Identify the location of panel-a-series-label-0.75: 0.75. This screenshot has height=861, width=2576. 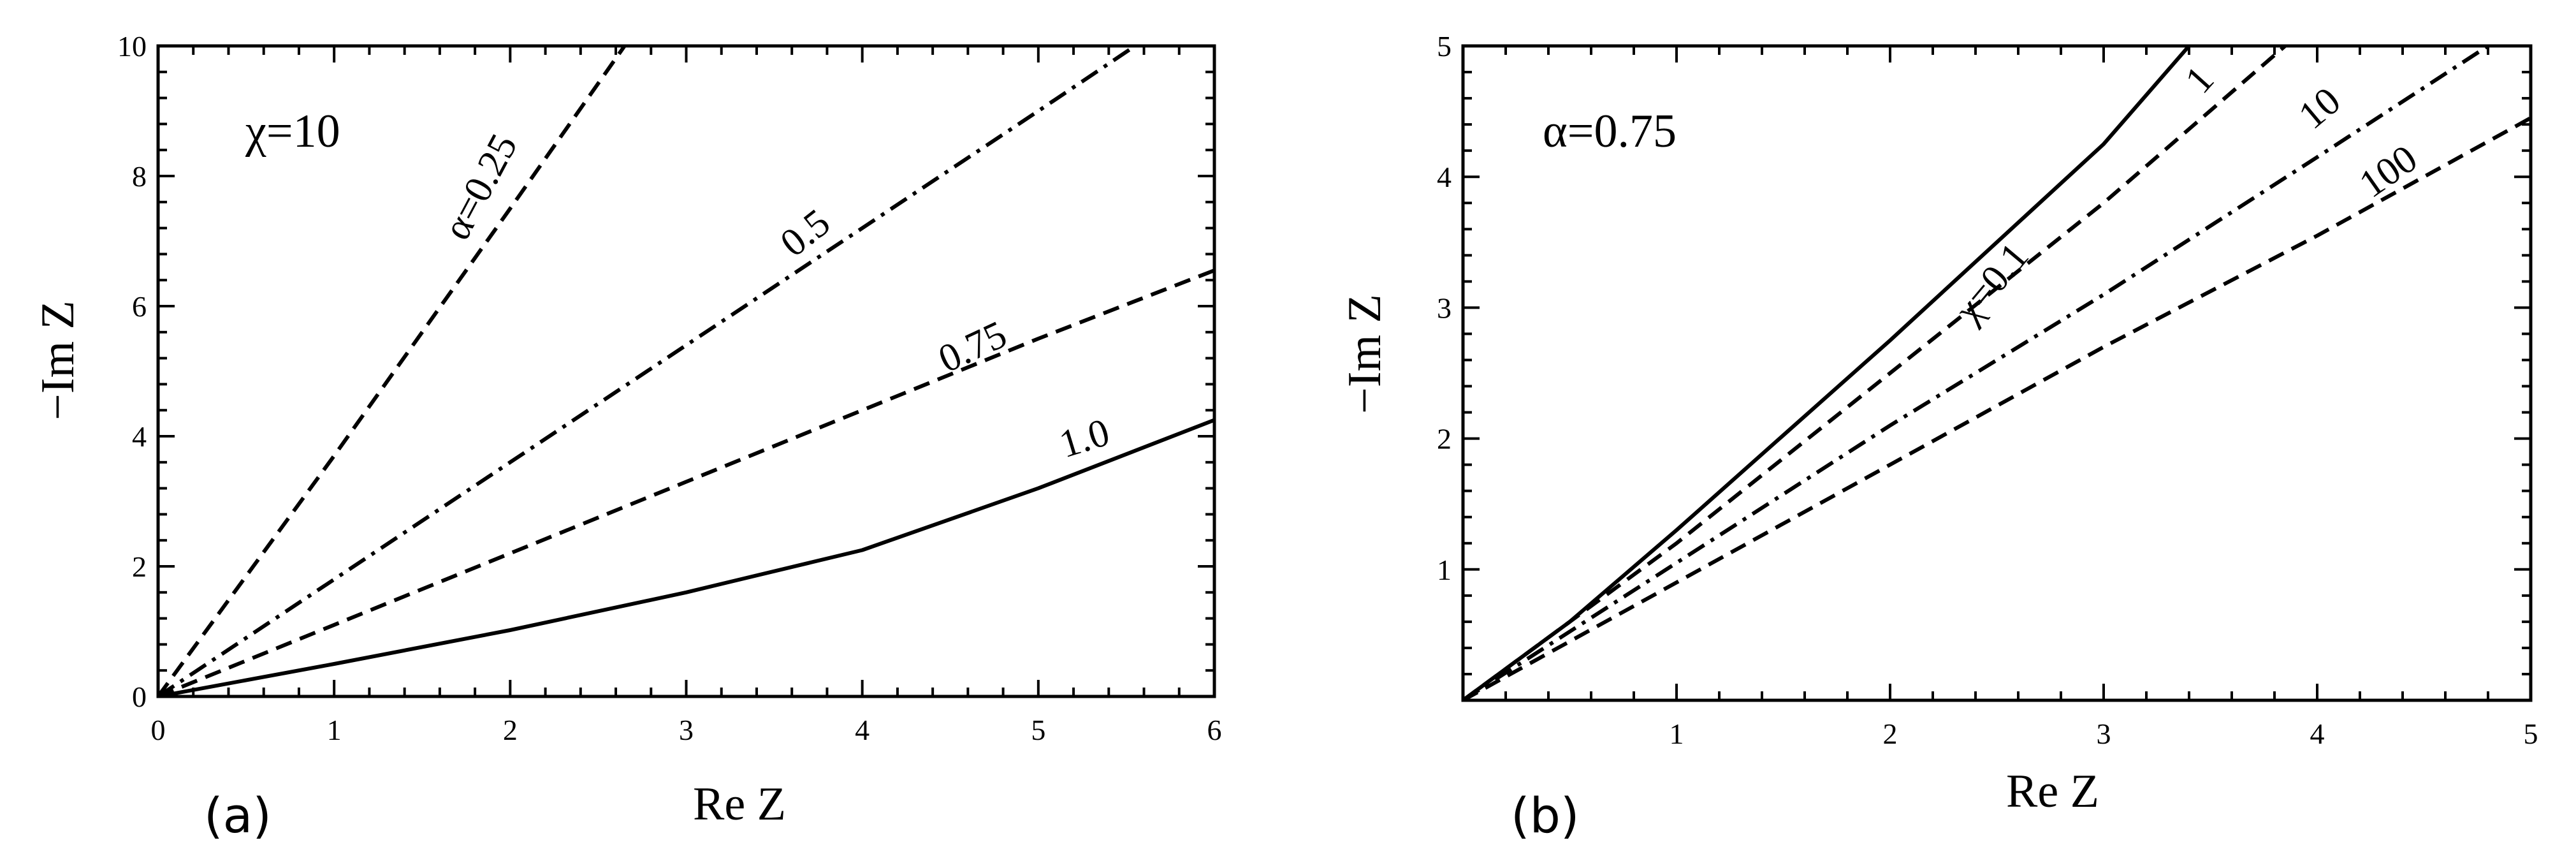
(972, 347).